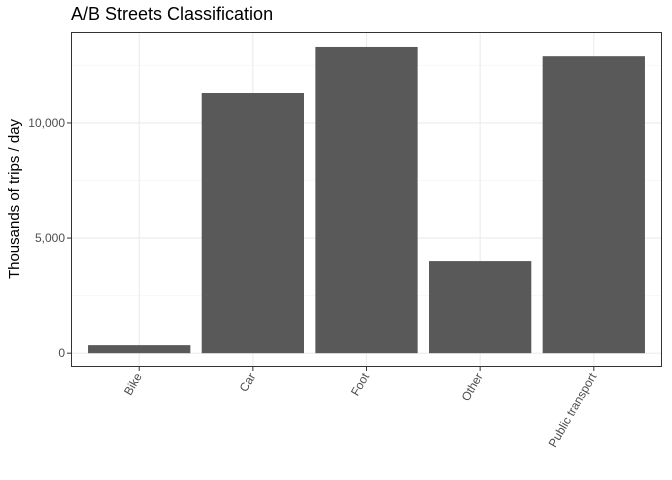 This screenshot has height=480, width=672. I want to click on x-tick-label: Foot, so click(360, 384).